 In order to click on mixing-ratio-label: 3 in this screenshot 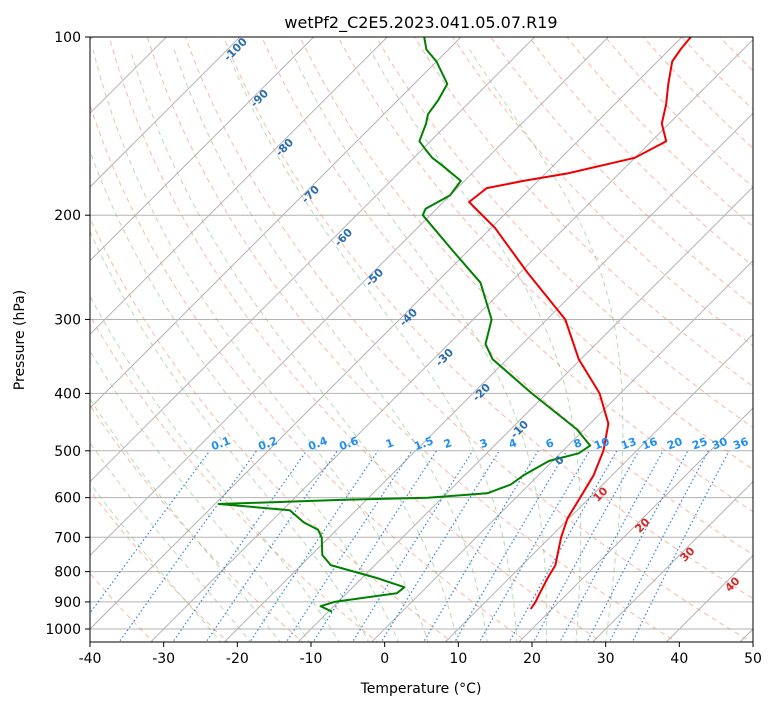, I will do `click(484, 443)`.